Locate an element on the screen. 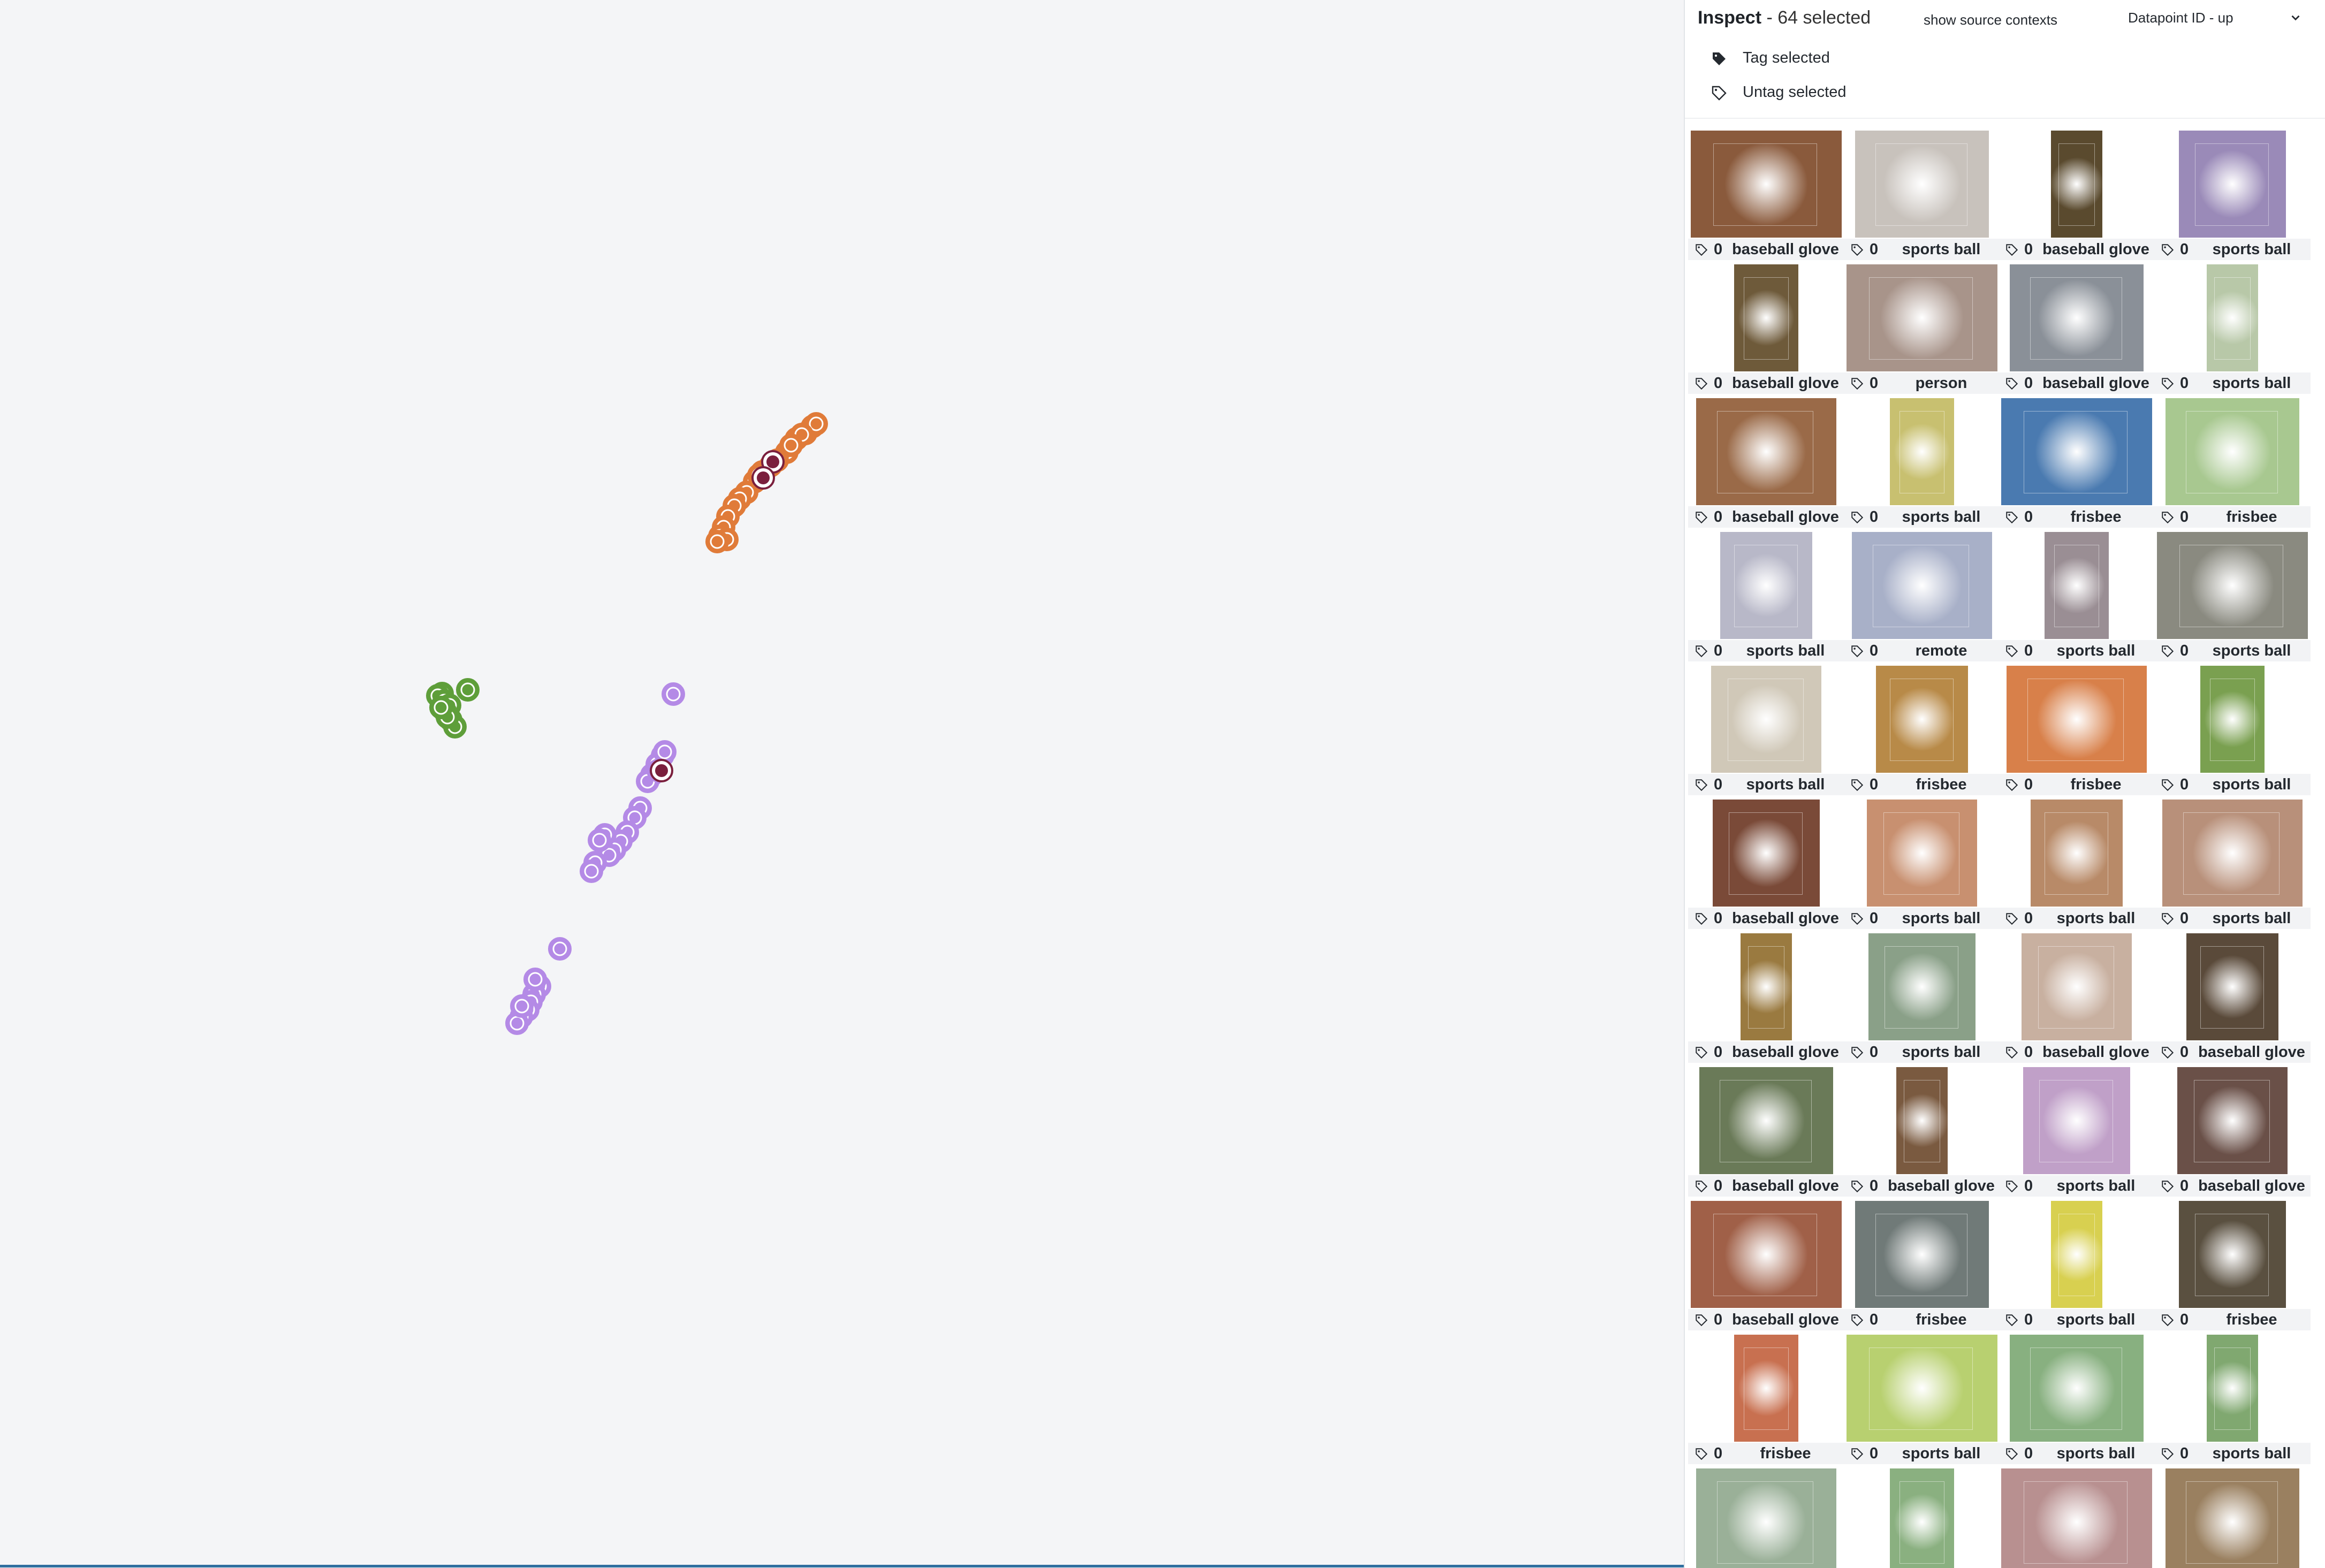 The image size is (2325, 1568). thumbnail-tile: 0 remote is located at coordinates (1922, 598).